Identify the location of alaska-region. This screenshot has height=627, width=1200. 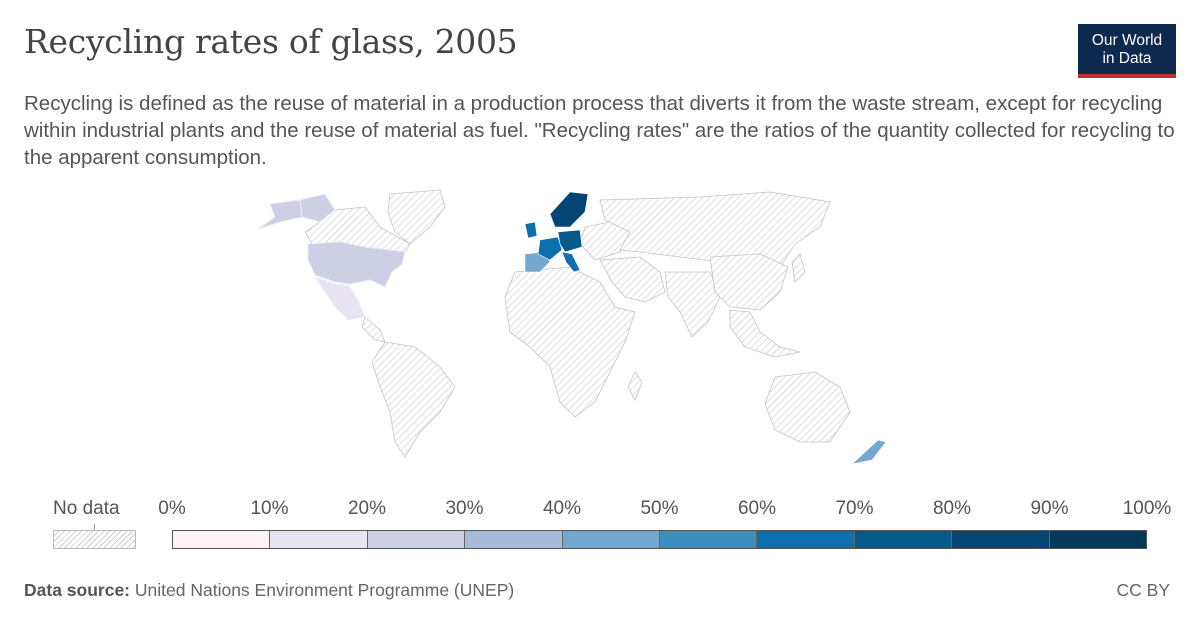
(280, 214).